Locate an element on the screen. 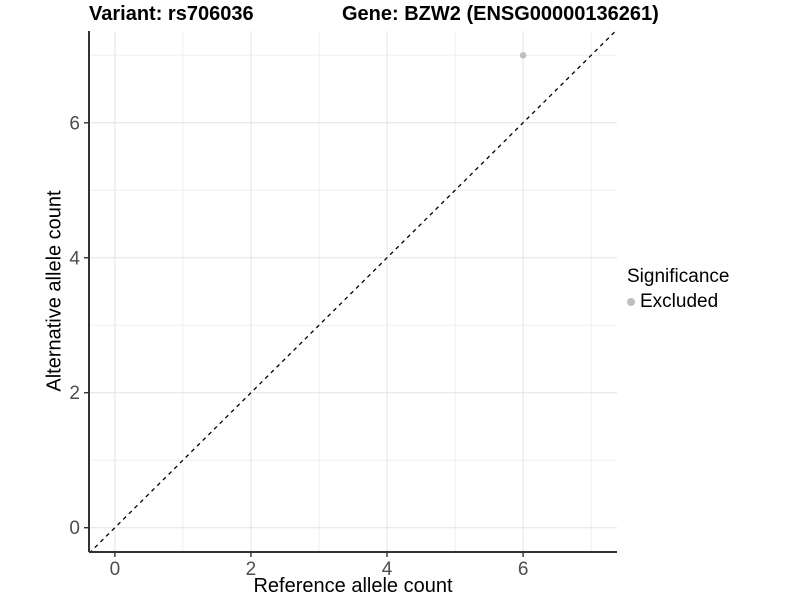  y-axis-title: Alternative allele count is located at coordinates (54, 291).